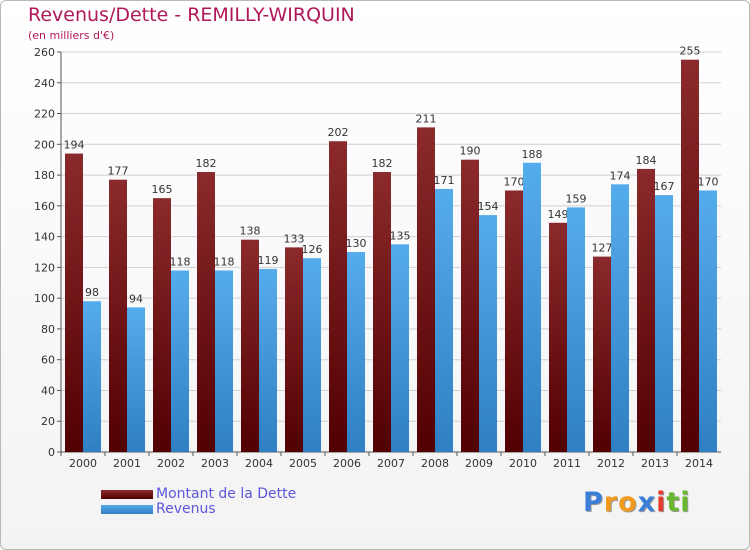  What do you see at coordinates (48, 360) in the screenshot?
I see `y-tick-label: 60` at bounding box center [48, 360].